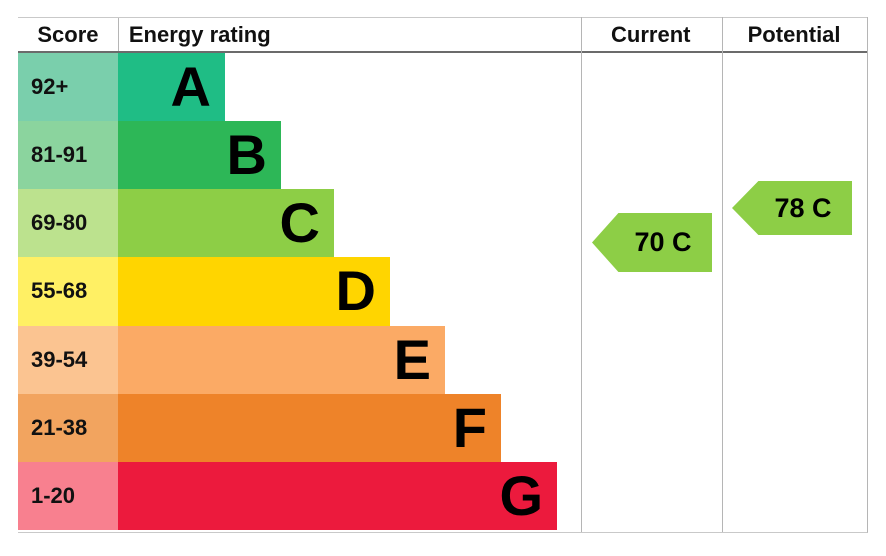 The image size is (886, 556). What do you see at coordinates (442, 87) in the screenshot?
I see `band-row-a: 92+ A` at bounding box center [442, 87].